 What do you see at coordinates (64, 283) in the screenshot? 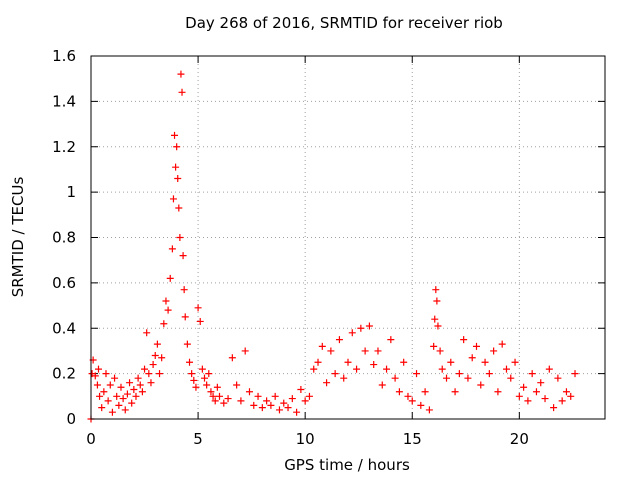
I see `y-tick-label: 0.6` at bounding box center [64, 283].